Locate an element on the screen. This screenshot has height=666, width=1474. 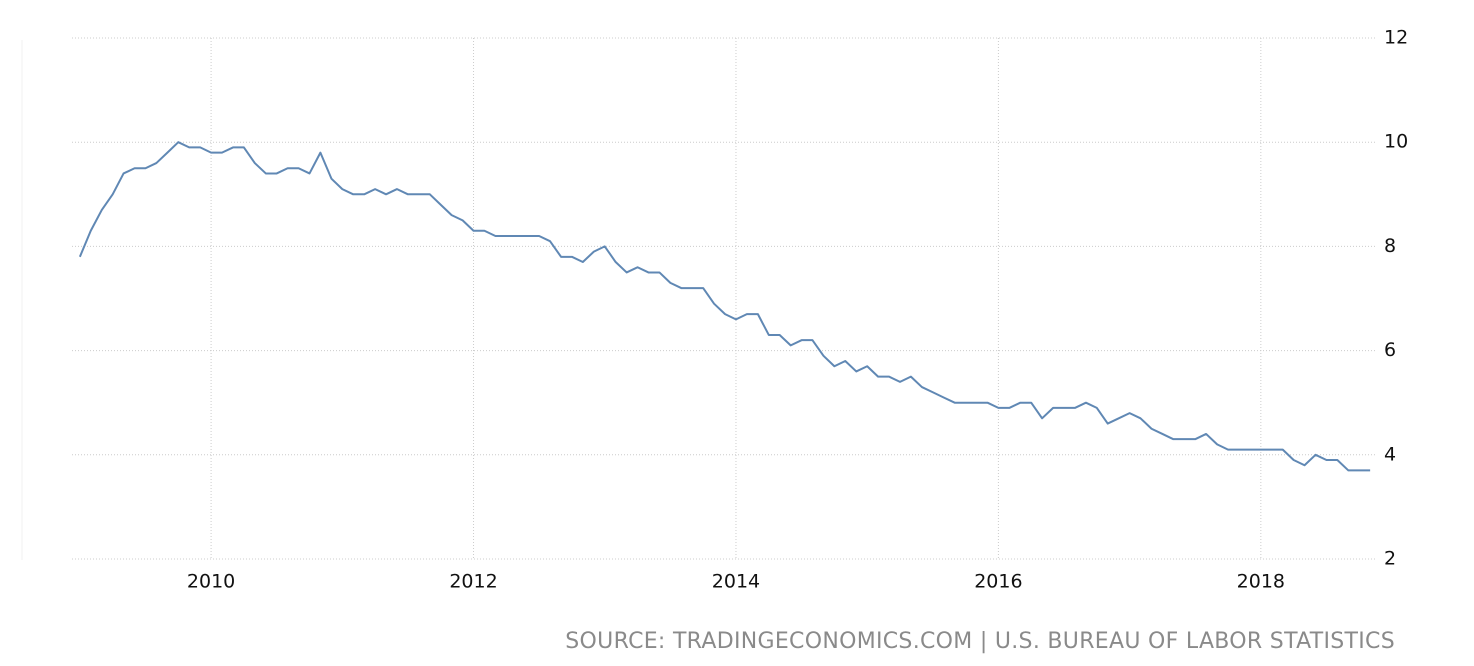
y-tick-label: 12 is located at coordinates (1396, 38).